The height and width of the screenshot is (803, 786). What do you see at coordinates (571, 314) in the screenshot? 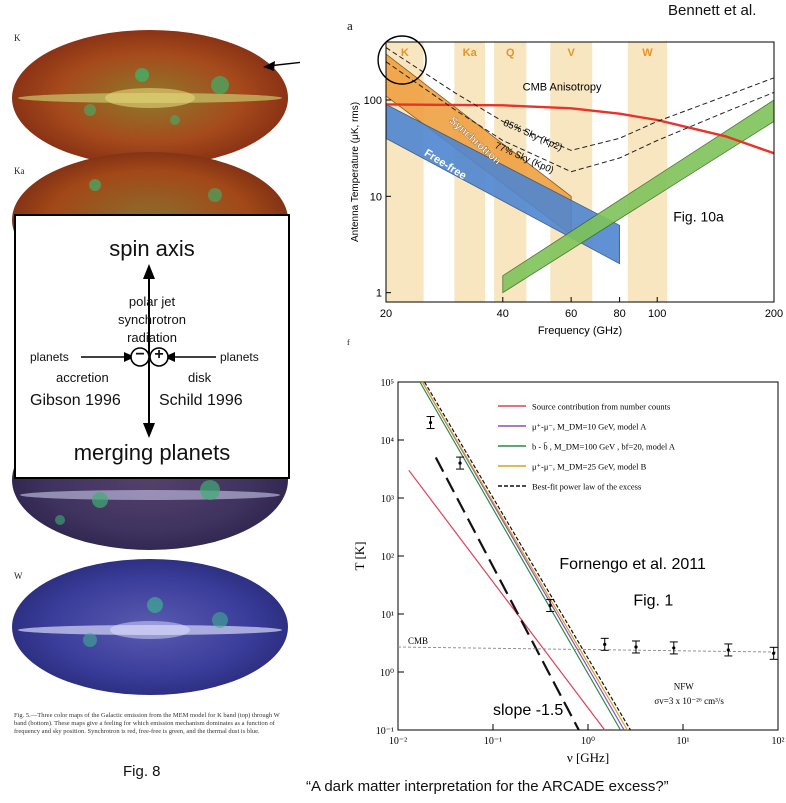
I see `x-tick-label: 60` at bounding box center [571, 314].